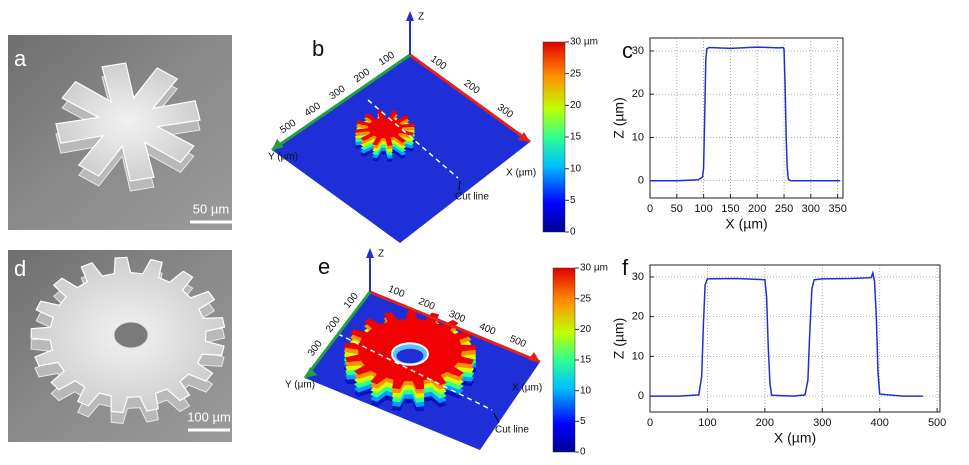 The width and height of the screenshot is (969, 465). I want to click on axis-tick-label: 500, so click(518, 342).